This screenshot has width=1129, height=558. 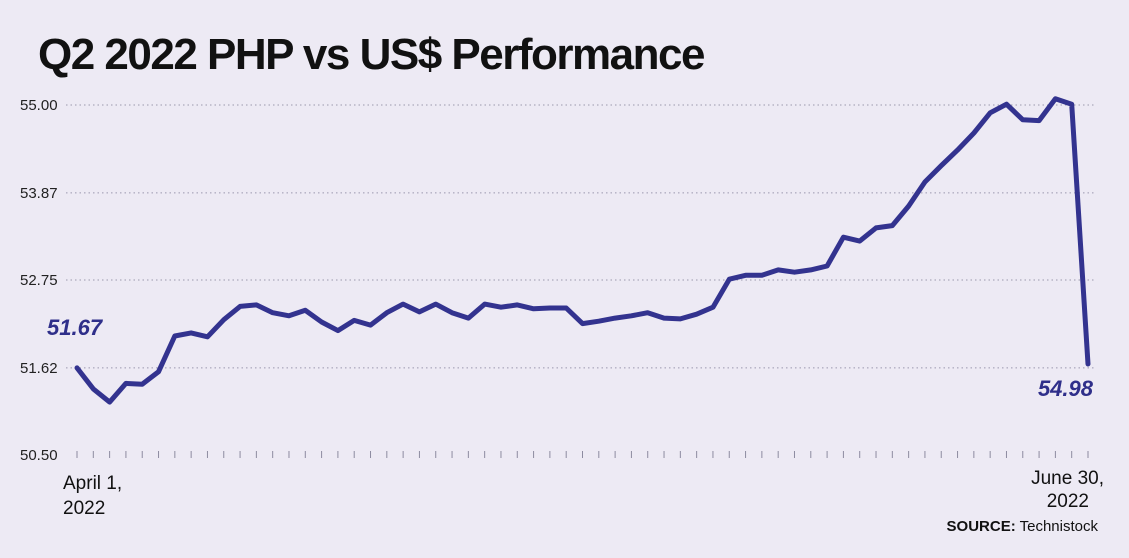 I want to click on source-note: SOURCE: Technistock, so click(x=1022, y=526).